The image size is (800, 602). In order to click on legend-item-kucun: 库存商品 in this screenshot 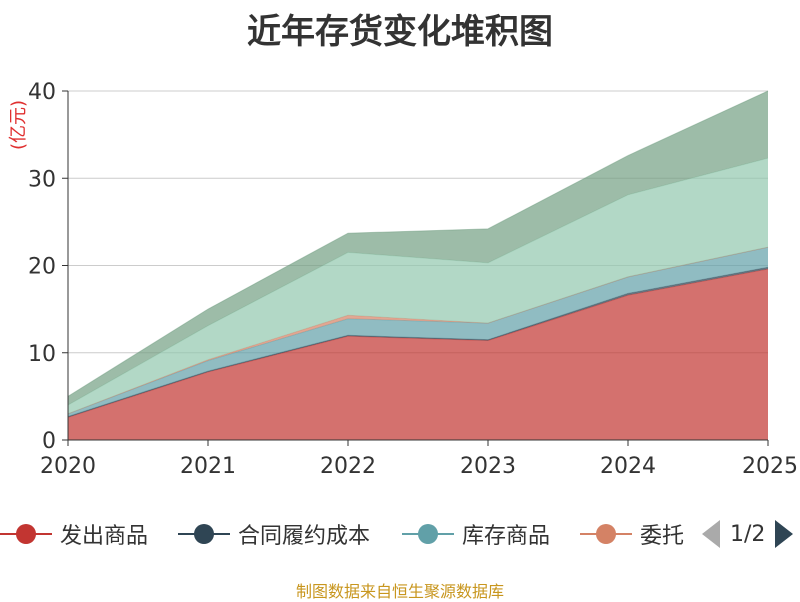, I will do `click(476, 534)`.